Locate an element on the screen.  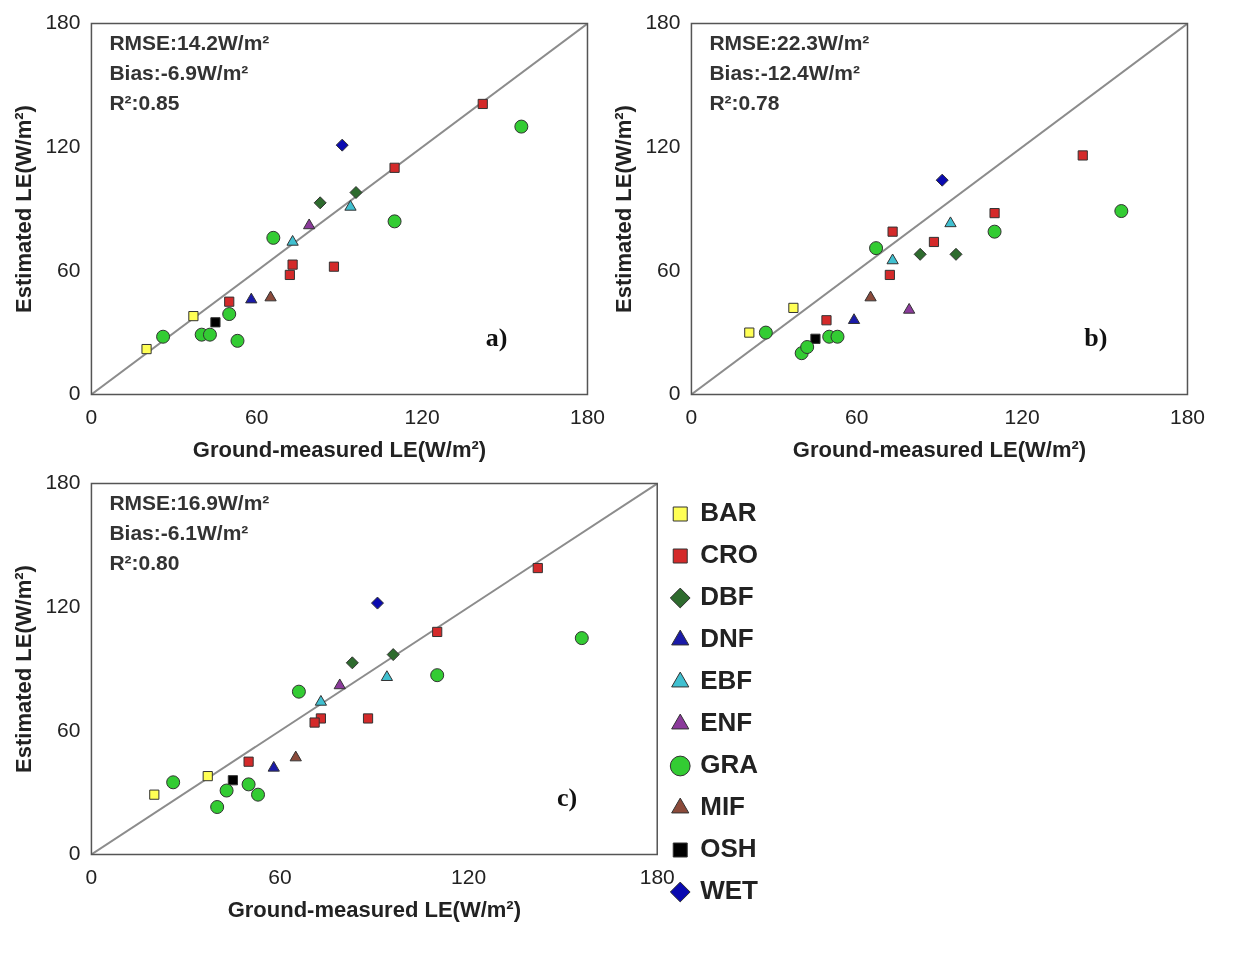
annotation: R²:0.85 is located at coordinates (144, 102).